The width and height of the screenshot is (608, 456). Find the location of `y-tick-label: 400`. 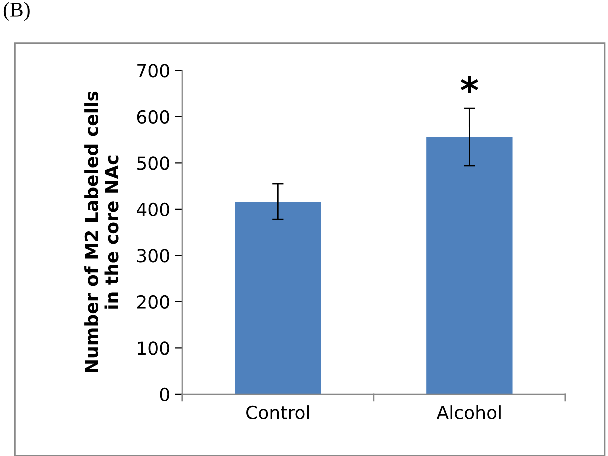

y-tick-label: 400 is located at coordinates (153, 209).